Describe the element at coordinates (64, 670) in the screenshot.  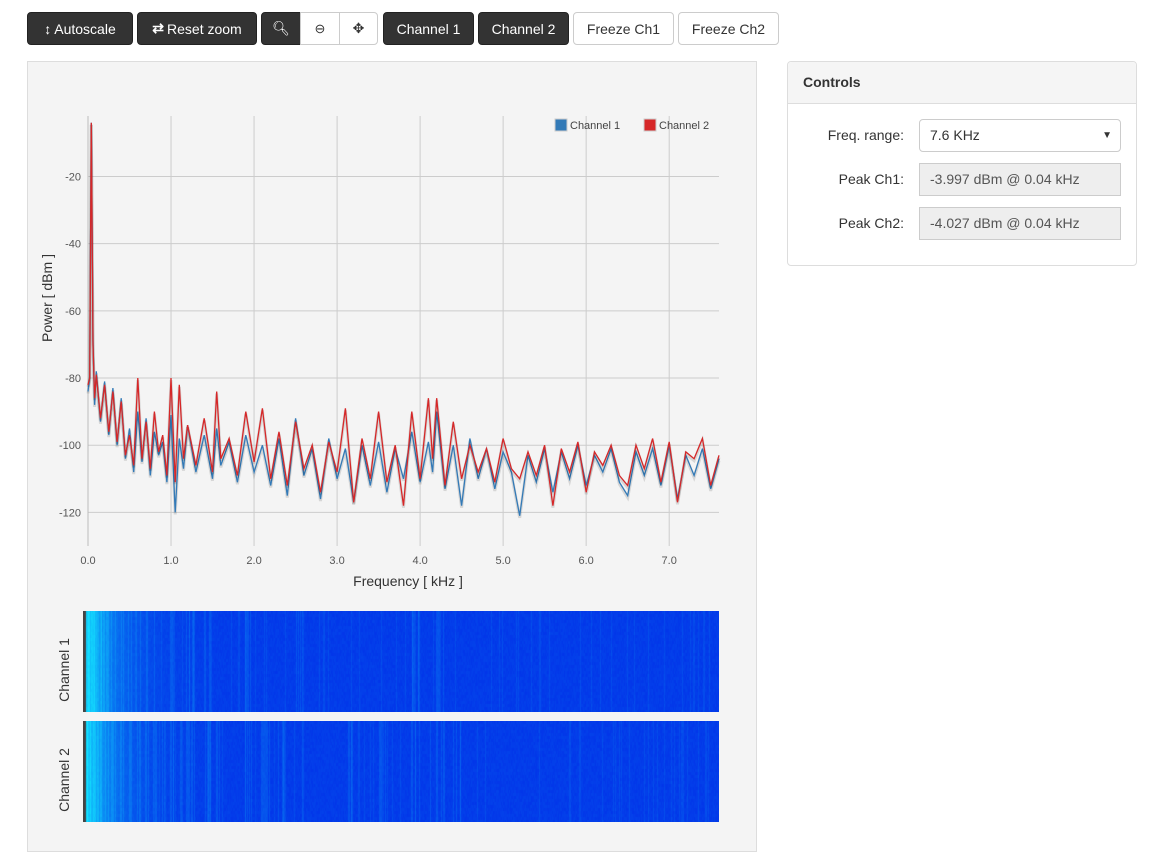
I see `spectrogram-ch1-label: Channel 1` at that location.